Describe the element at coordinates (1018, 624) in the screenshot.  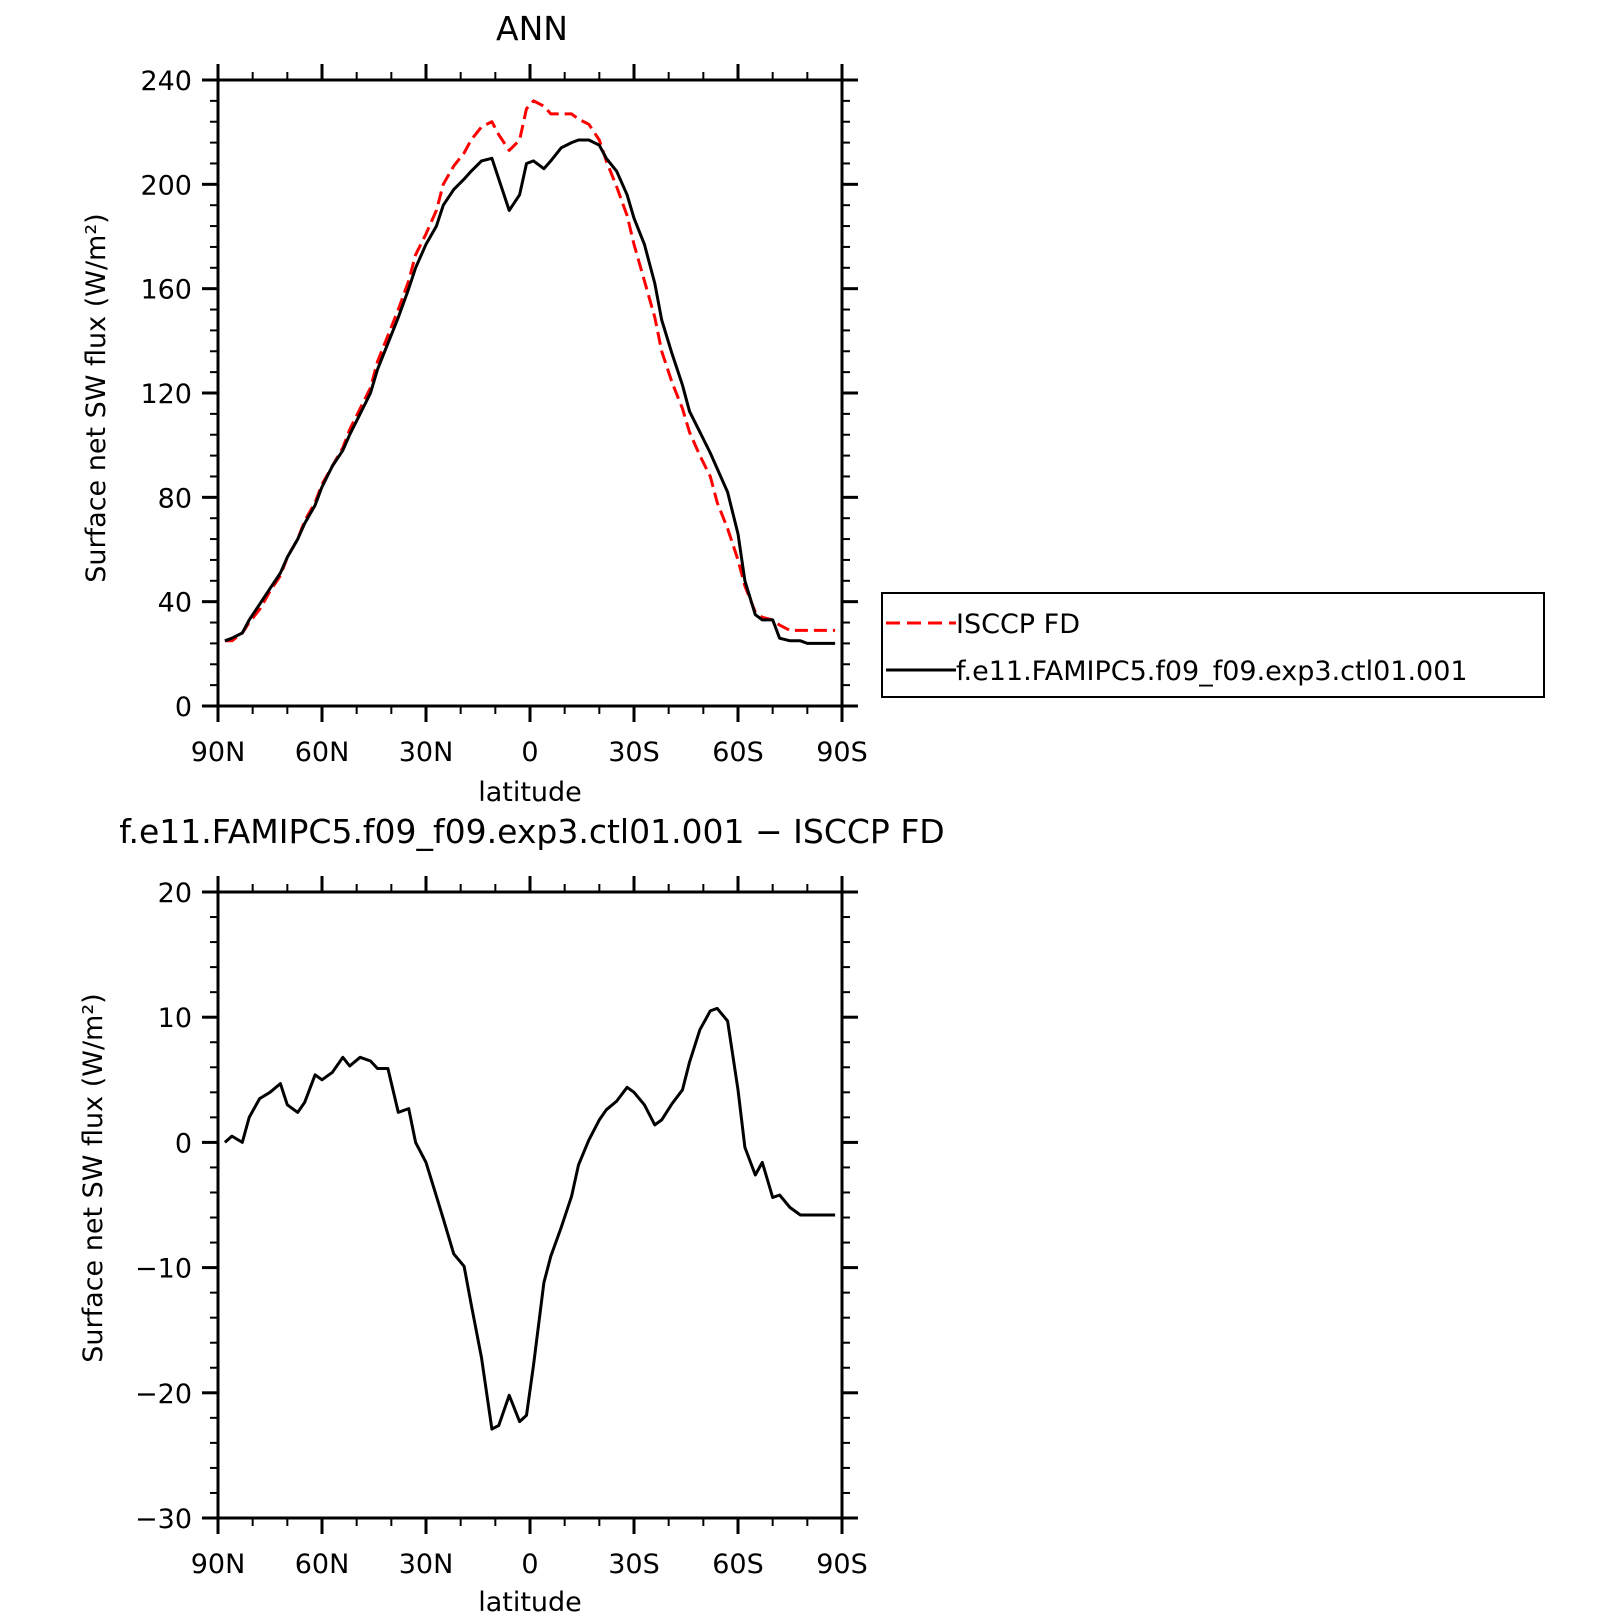
I see `legend-label-isccp: ISCCP FD` at that location.